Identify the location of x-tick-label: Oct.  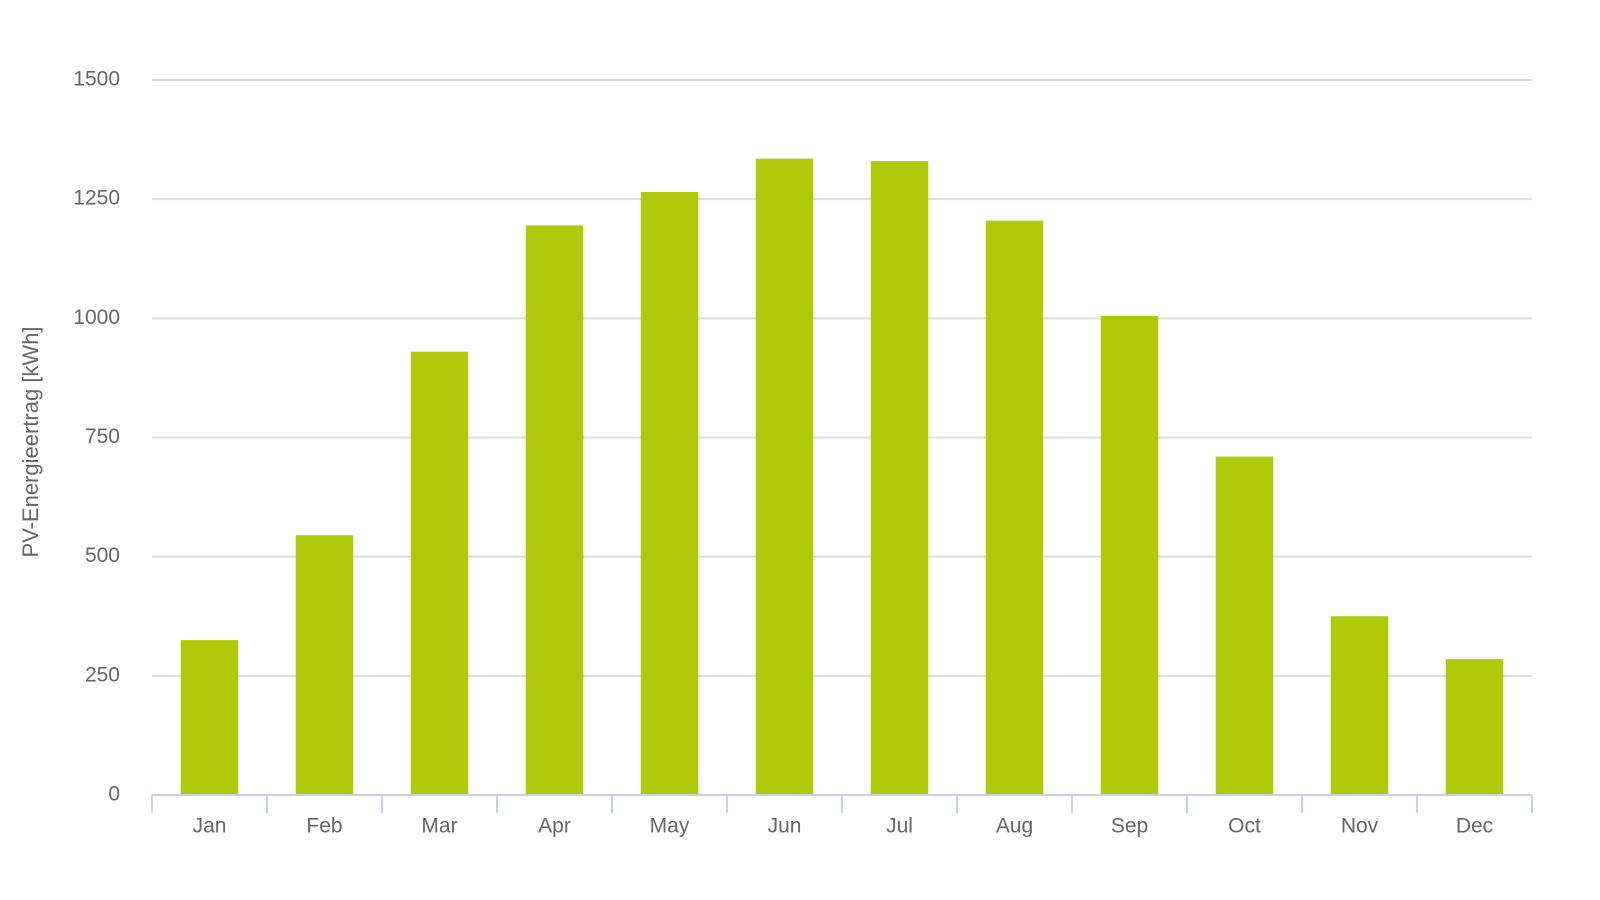
(1244, 826).